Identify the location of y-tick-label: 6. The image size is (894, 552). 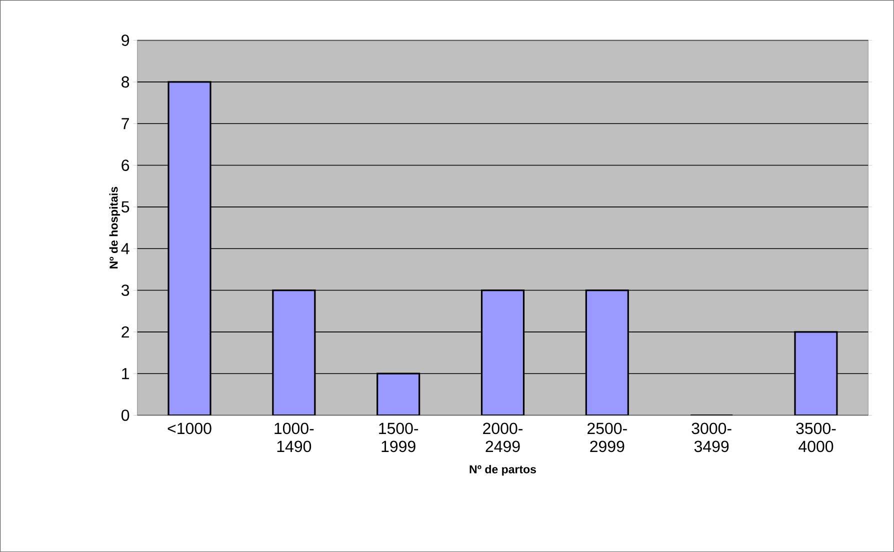
(126, 165).